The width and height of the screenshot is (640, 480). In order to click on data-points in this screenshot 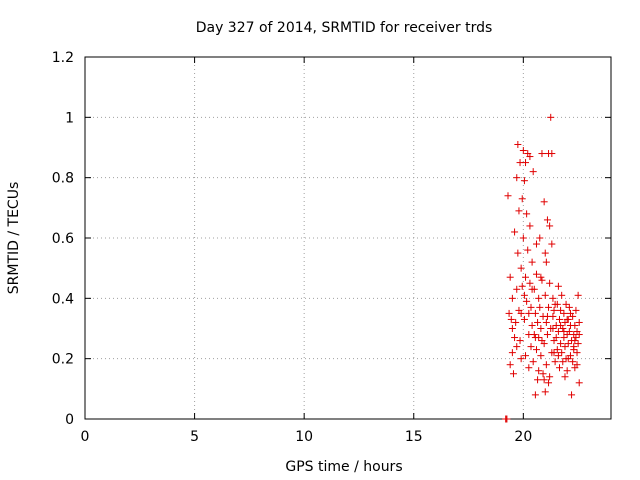, I will do `click(542, 268)`.